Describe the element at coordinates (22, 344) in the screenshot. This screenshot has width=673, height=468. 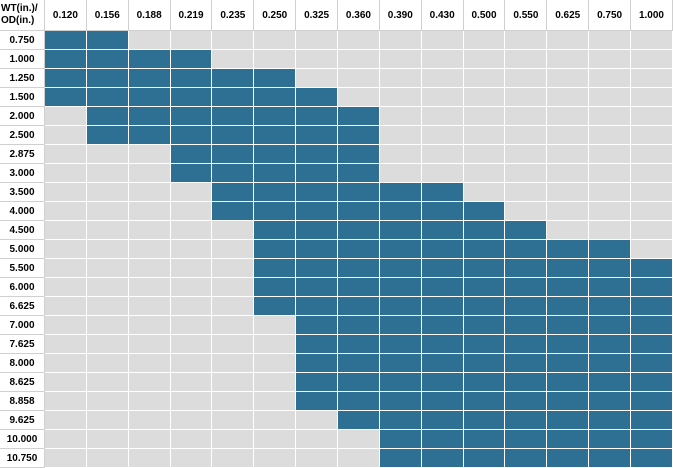
I see `row-header-od: 7.625` at that location.